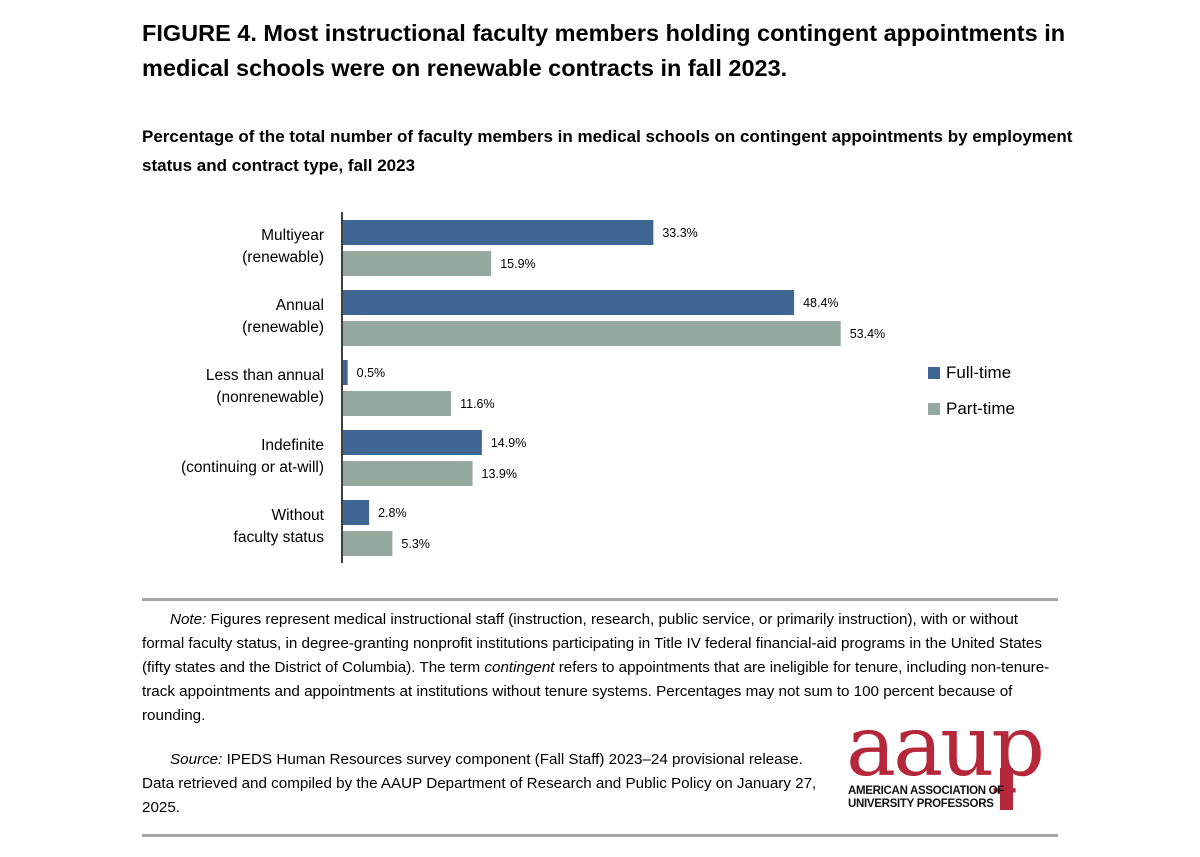 This screenshot has width=1200, height=857. What do you see at coordinates (498, 232) in the screenshot?
I see `bar-full-time-multiyear` at bounding box center [498, 232].